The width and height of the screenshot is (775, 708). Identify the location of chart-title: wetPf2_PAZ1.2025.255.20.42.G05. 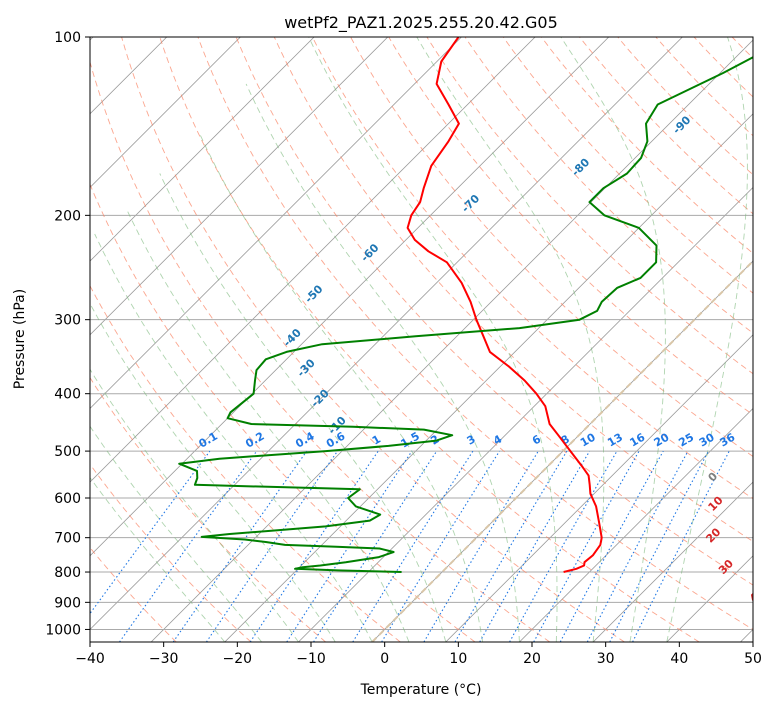
(421, 23).